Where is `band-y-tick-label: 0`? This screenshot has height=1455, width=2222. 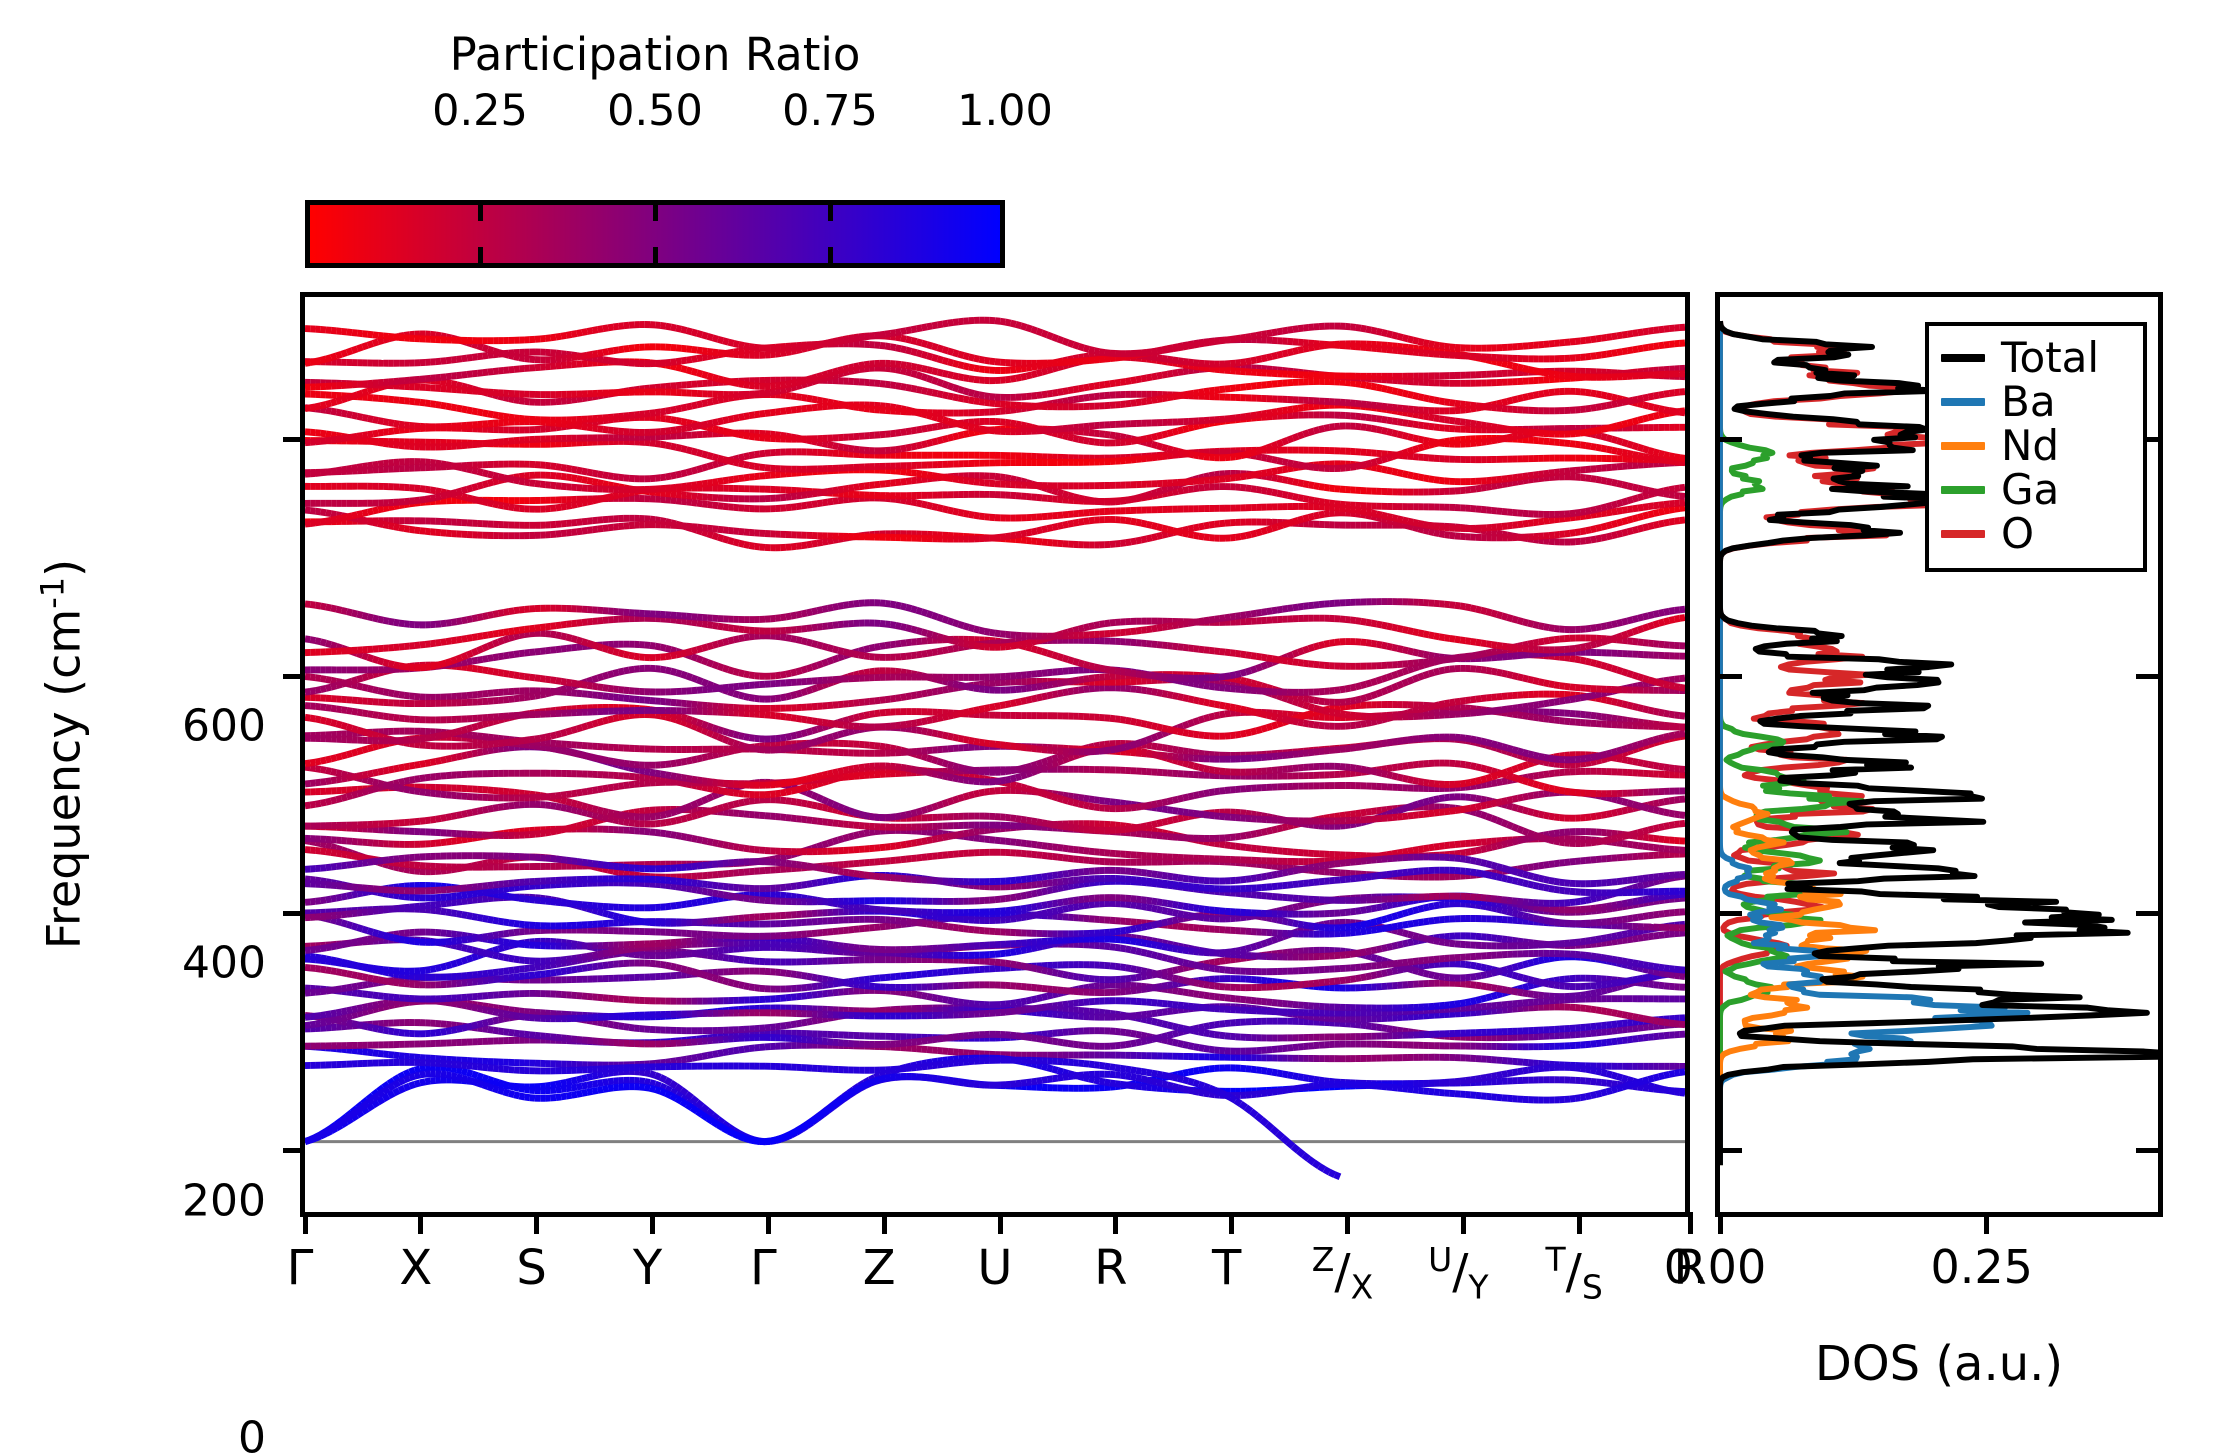
band-y-tick-label: 0 is located at coordinates (252, 1433).